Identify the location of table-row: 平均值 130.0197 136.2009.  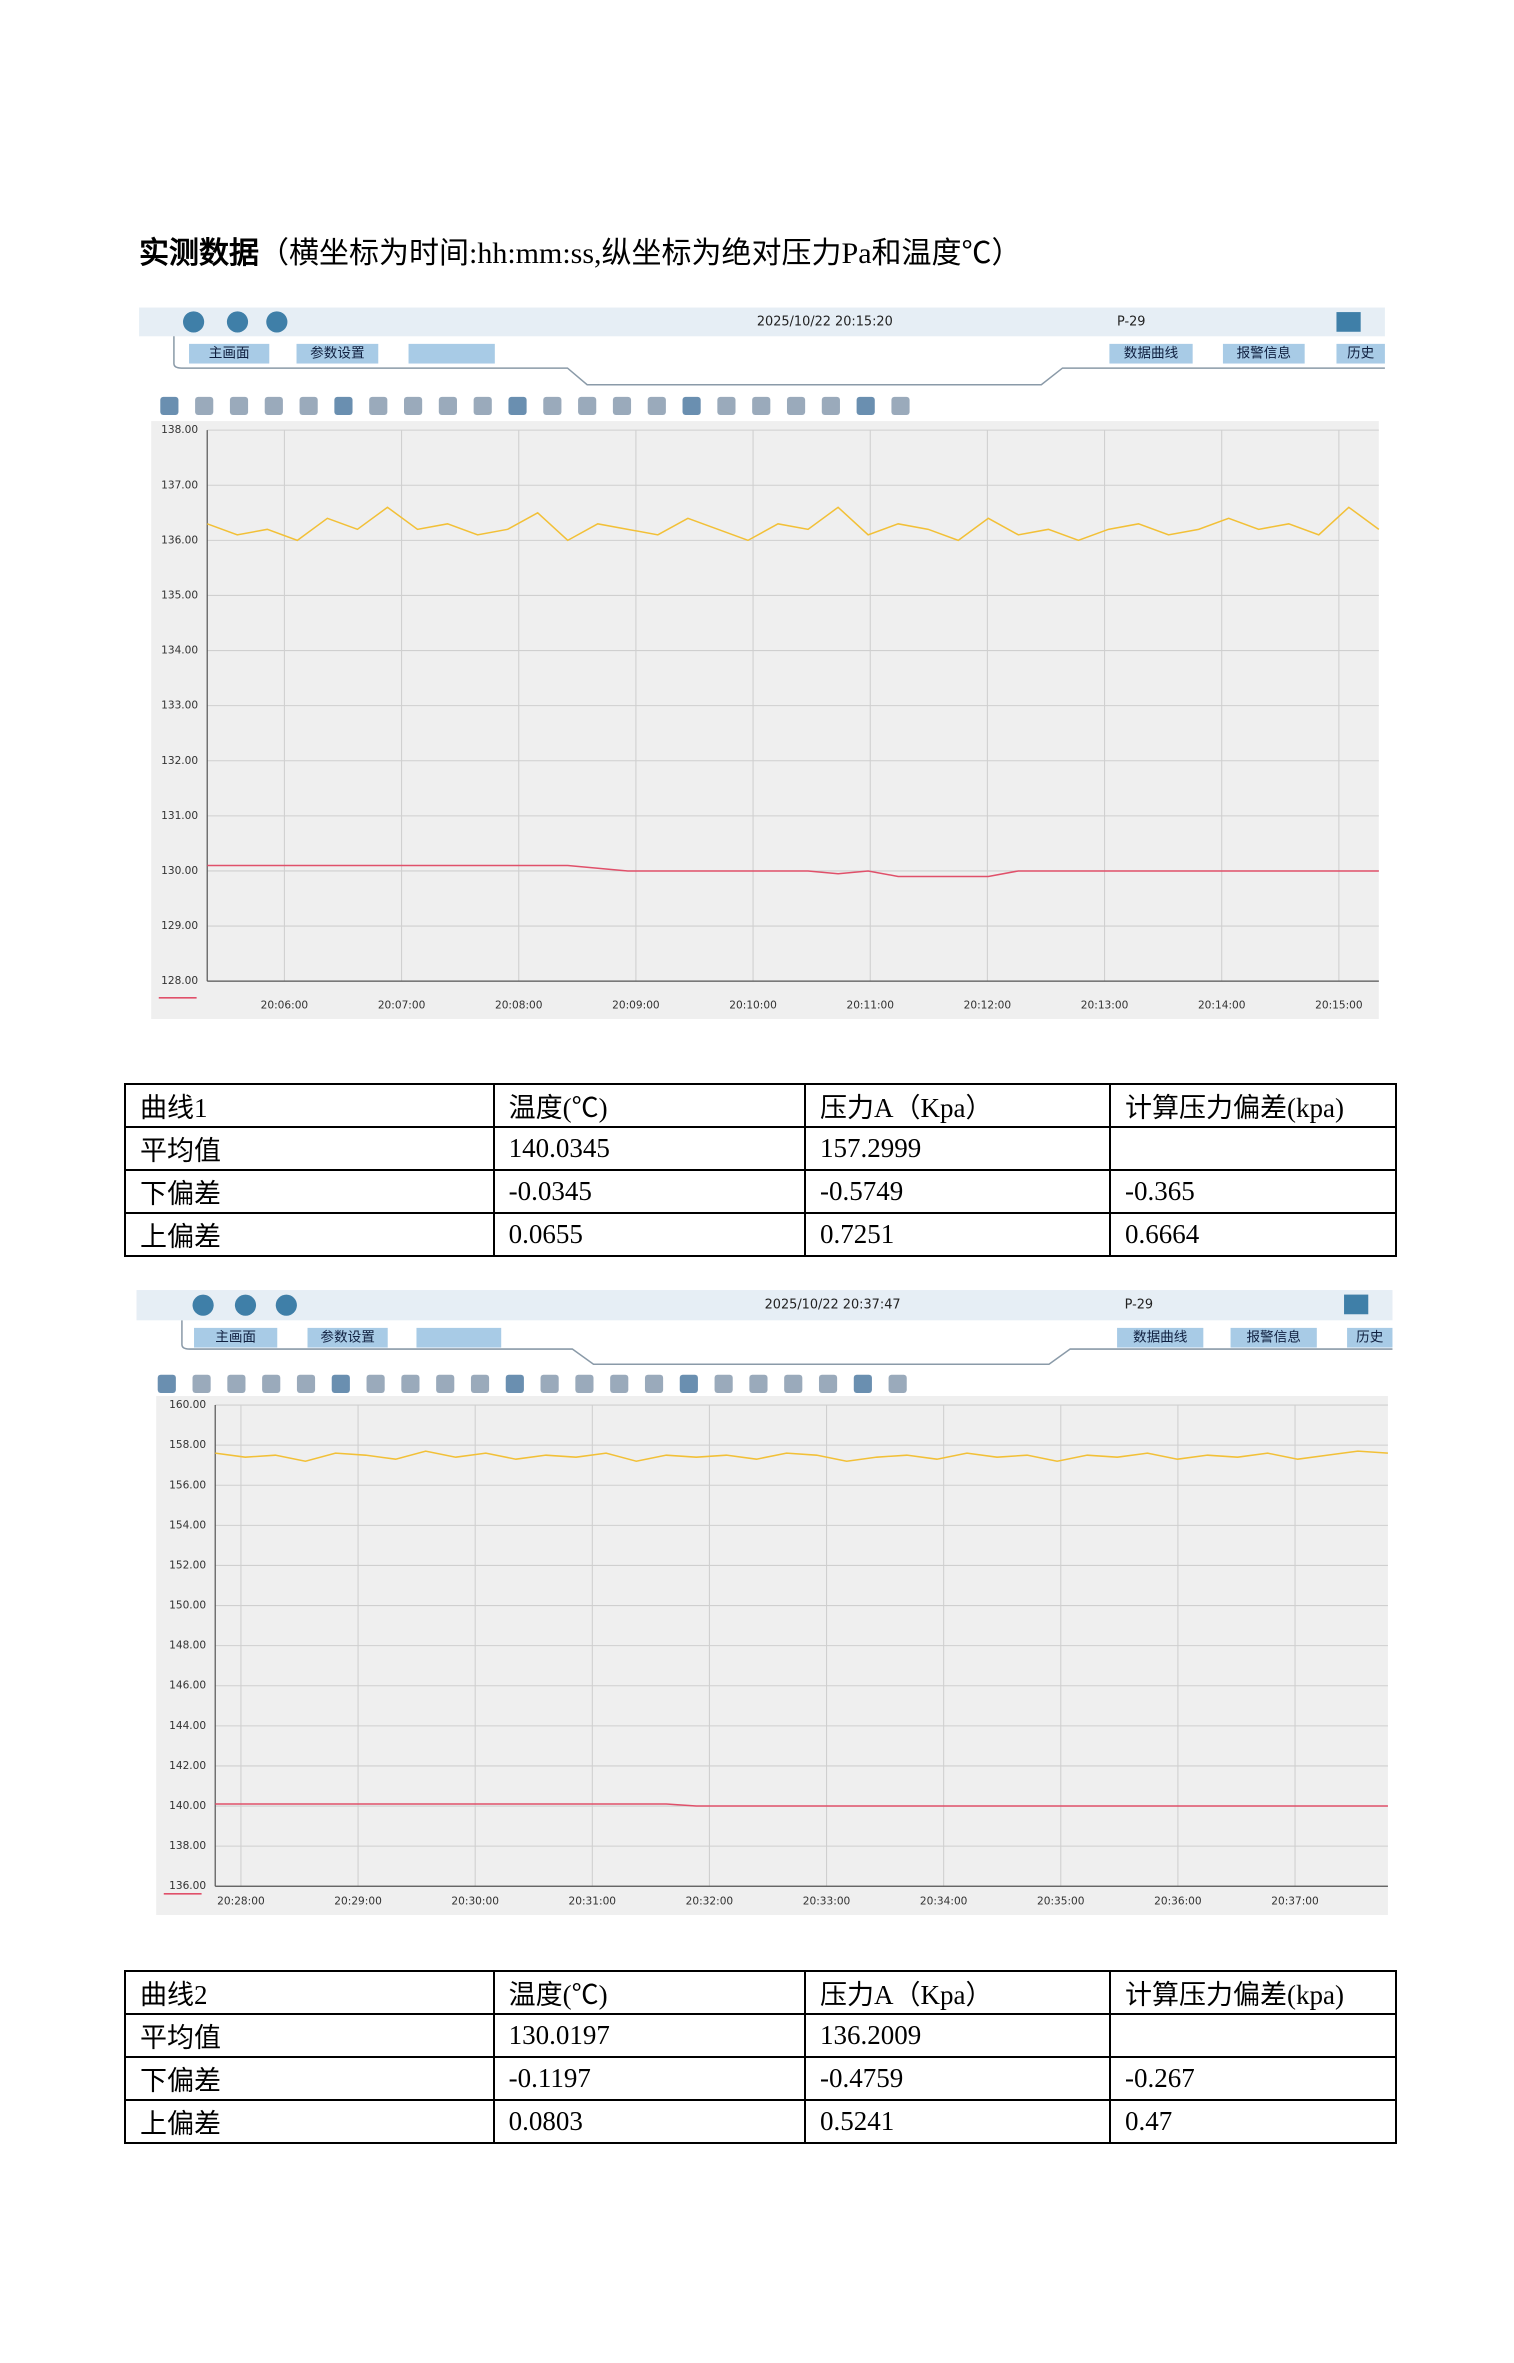
(760, 2035).